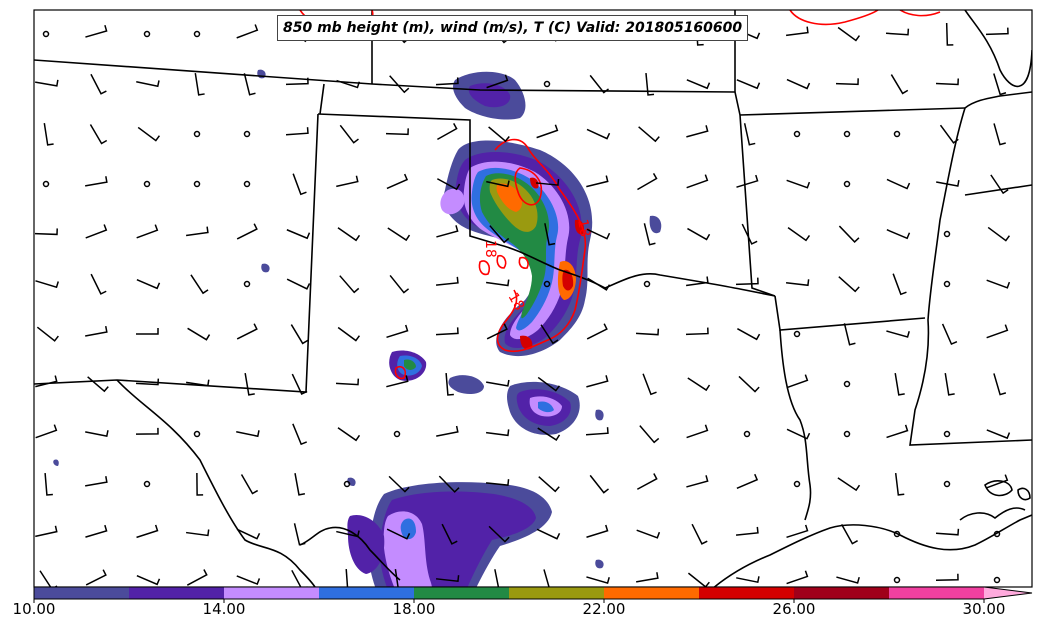  What do you see at coordinates (533, 594) in the screenshot?
I see `colorbar` at bounding box center [533, 594].